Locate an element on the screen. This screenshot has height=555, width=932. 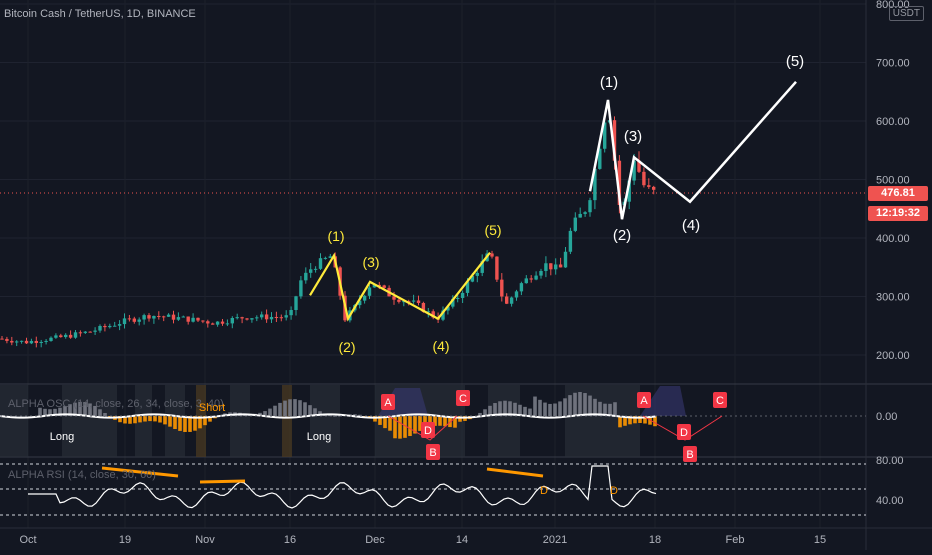
pattern-badge-label-0: A is located at coordinates (388, 403).